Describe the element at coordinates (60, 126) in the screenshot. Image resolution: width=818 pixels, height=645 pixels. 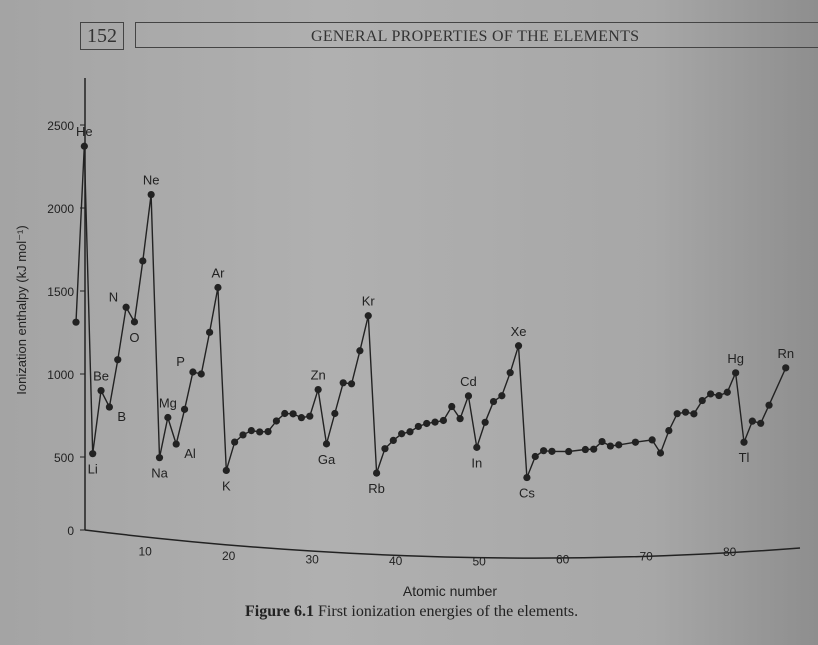
I see `y-tick-label: 2500` at that location.